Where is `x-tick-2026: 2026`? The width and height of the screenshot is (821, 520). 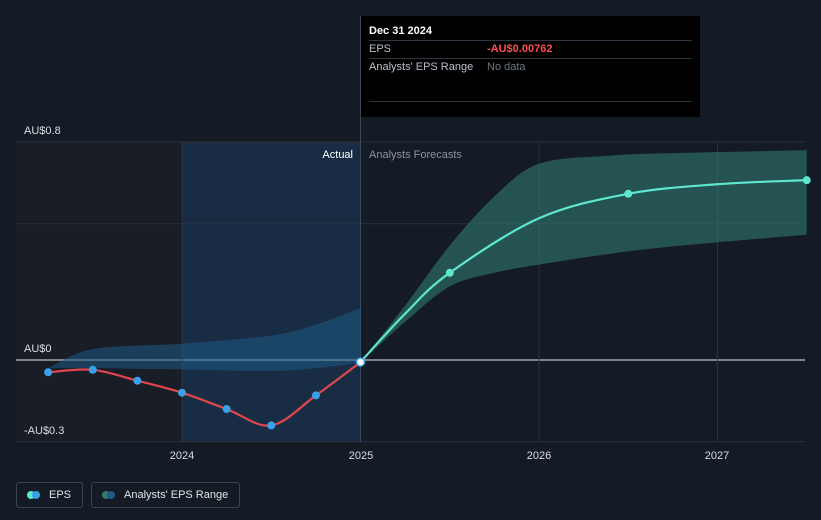 x-tick-2026: 2026 is located at coordinates (539, 456).